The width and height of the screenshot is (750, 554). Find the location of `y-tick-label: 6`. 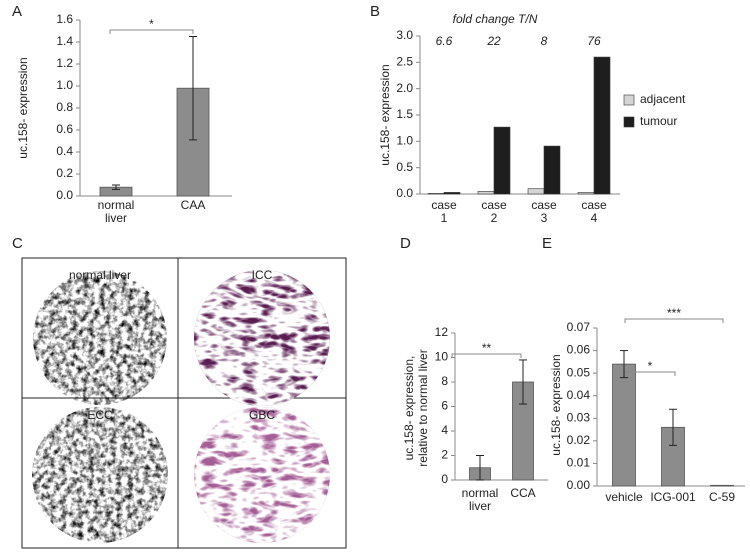

y-tick-label: 6 is located at coordinates (444, 406).